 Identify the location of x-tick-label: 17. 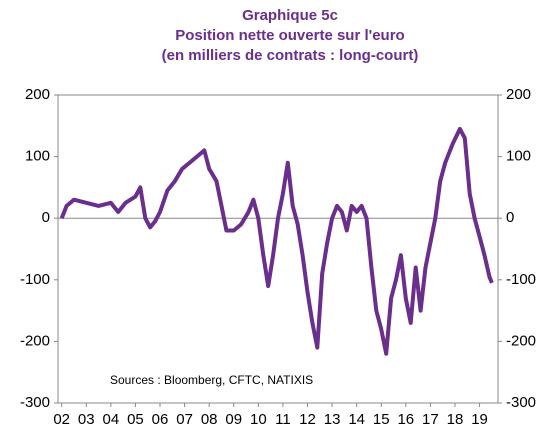
(430, 419).